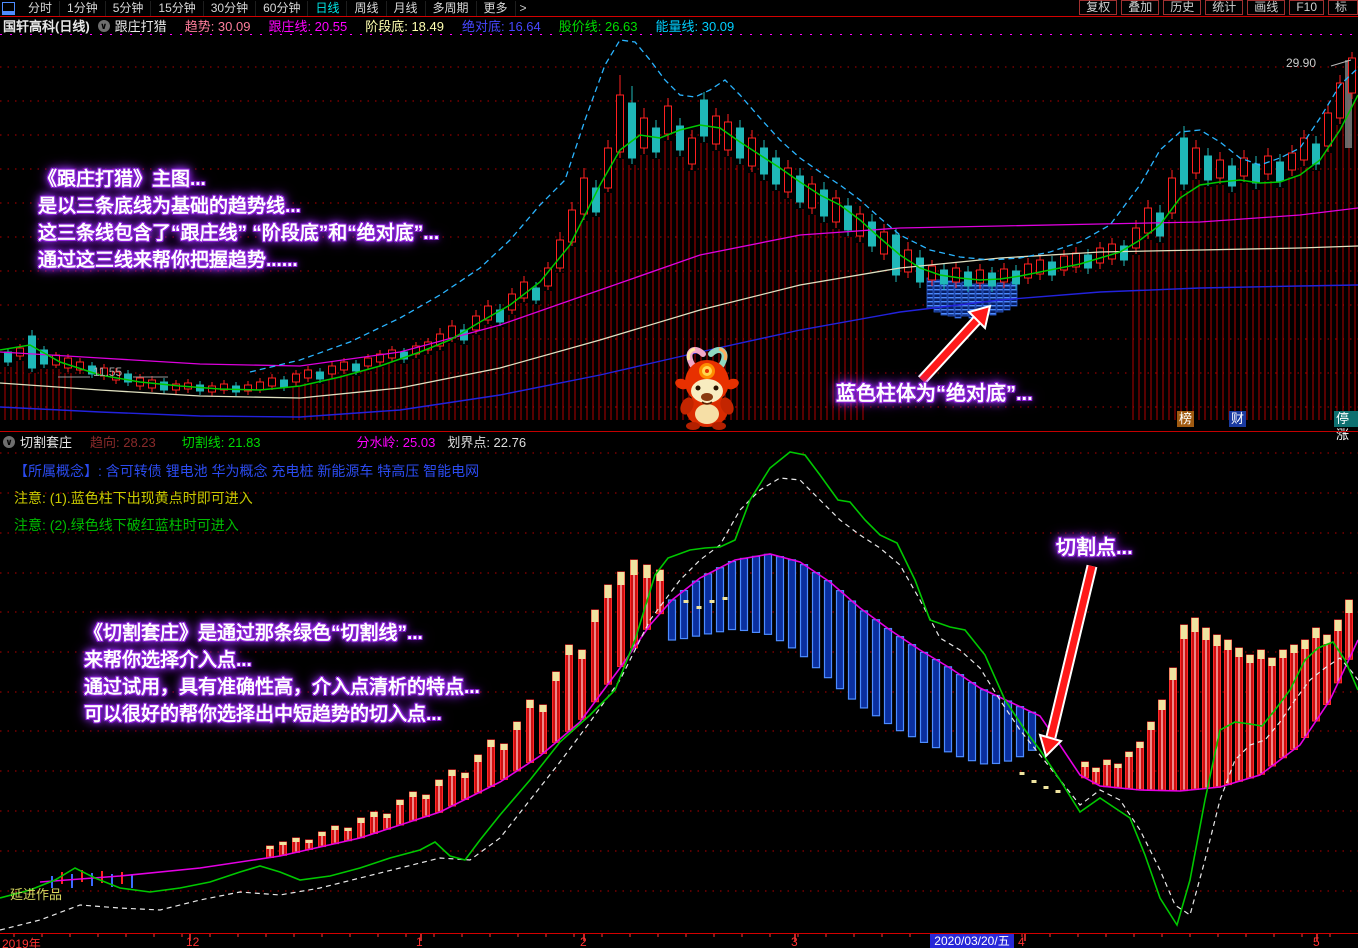  Describe the element at coordinates (221, 442) in the screenshot. I see `indicator-value-切割线: 切割线: 21.83` at that location.